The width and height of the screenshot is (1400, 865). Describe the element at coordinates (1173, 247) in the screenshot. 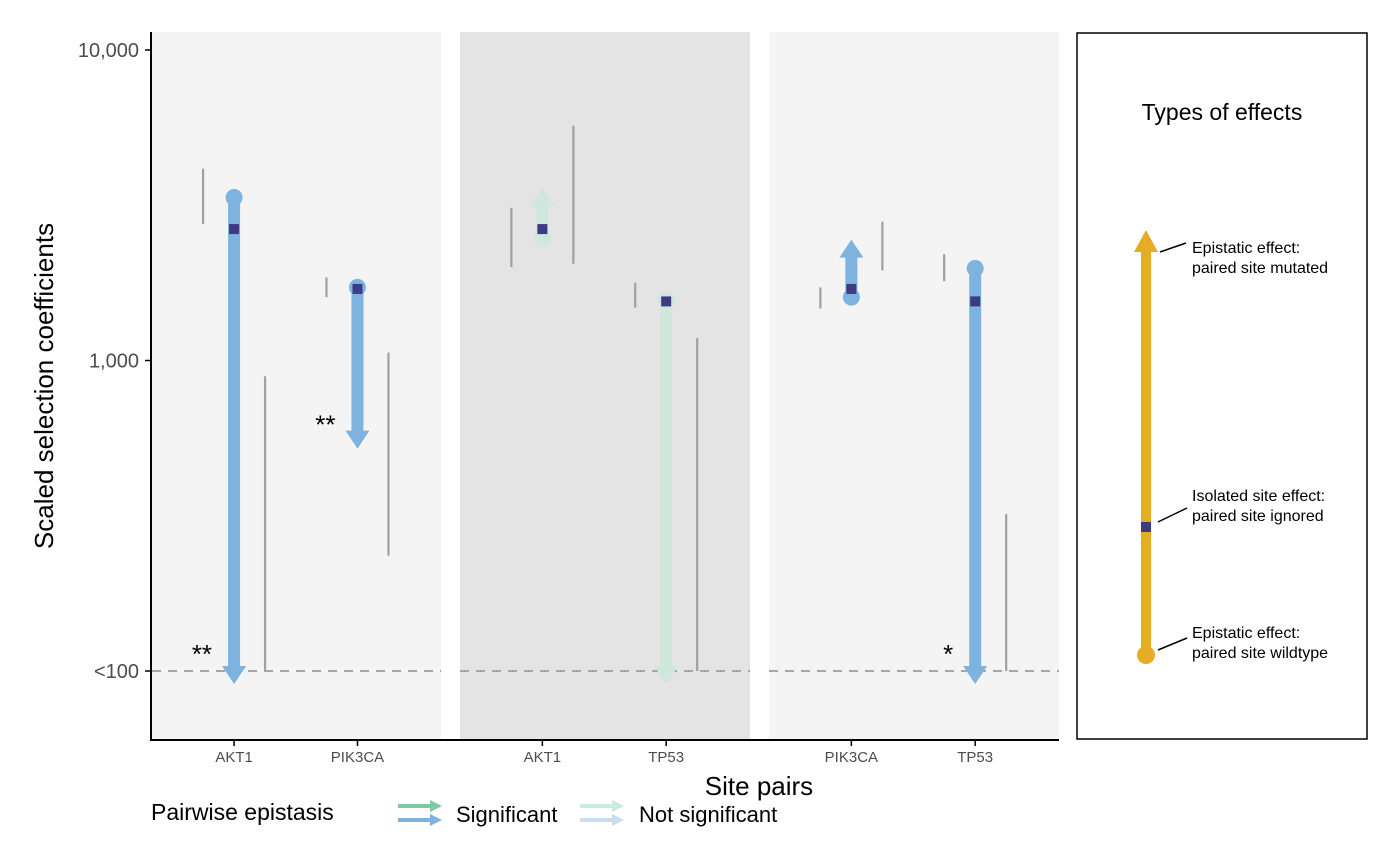

I see `callout-line-mutated` at that location.